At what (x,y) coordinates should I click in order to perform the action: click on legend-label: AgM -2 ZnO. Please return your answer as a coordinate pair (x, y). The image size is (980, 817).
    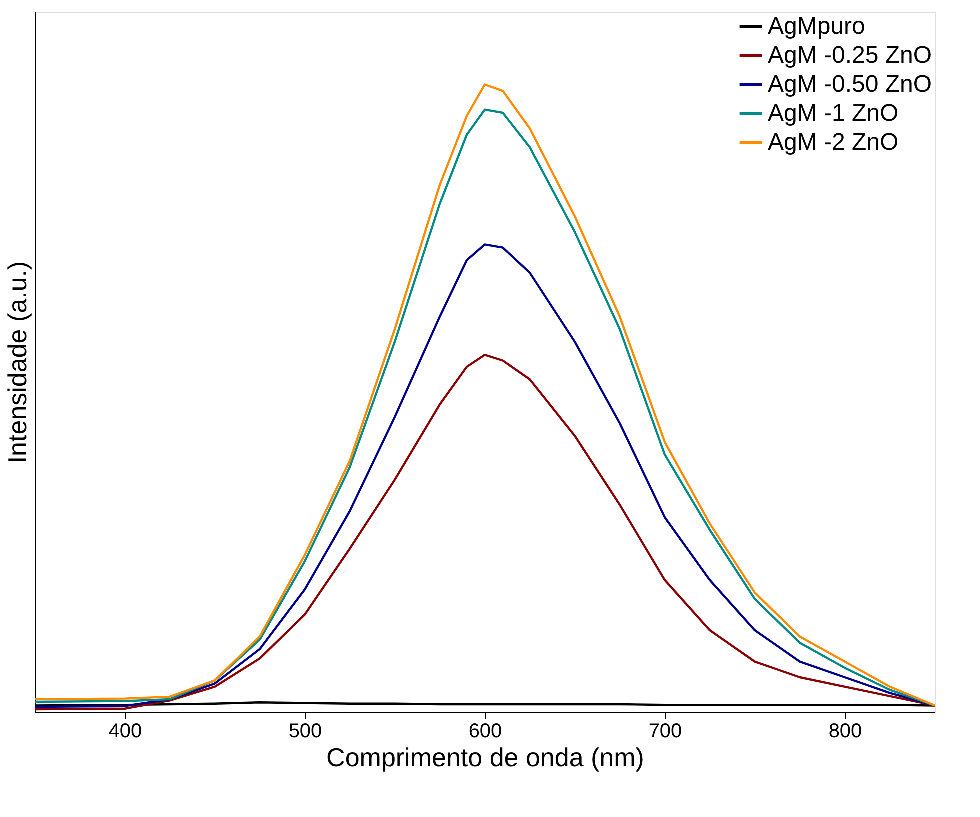
    Looking at the image, I should click on (833, 142).